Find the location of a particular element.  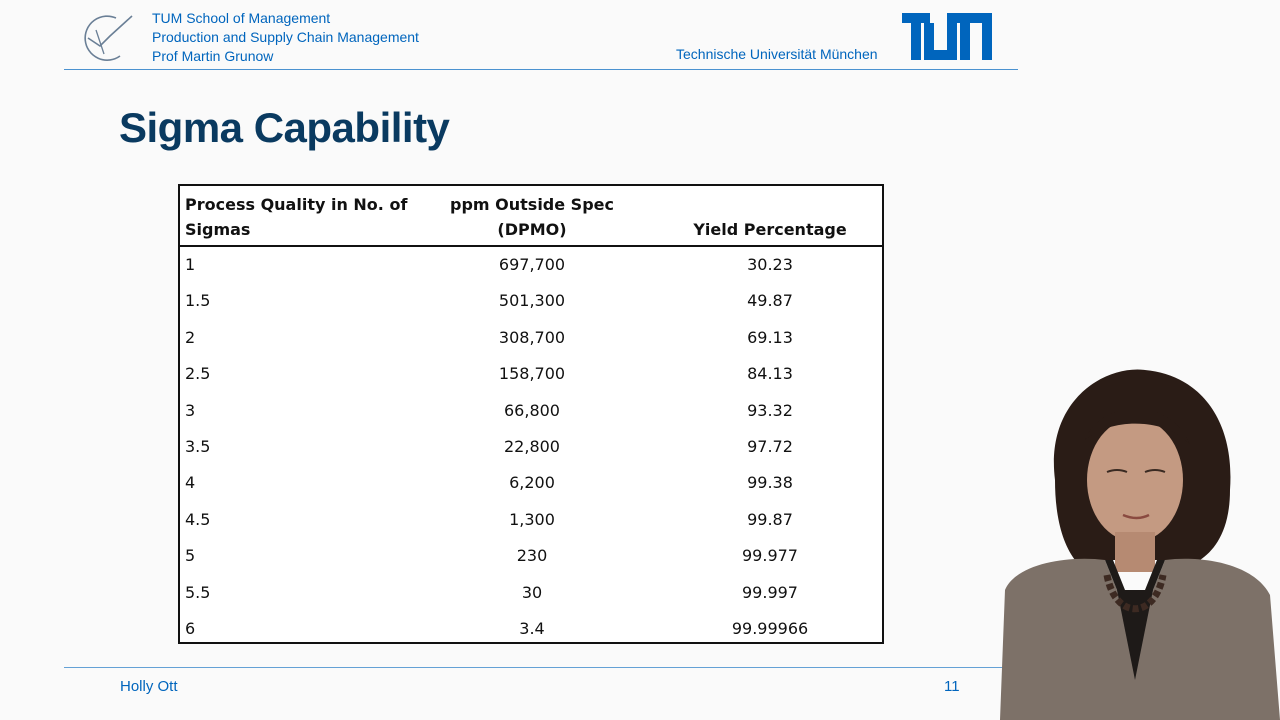

sigma-cell: 1 is located at coordinates (190, 264).